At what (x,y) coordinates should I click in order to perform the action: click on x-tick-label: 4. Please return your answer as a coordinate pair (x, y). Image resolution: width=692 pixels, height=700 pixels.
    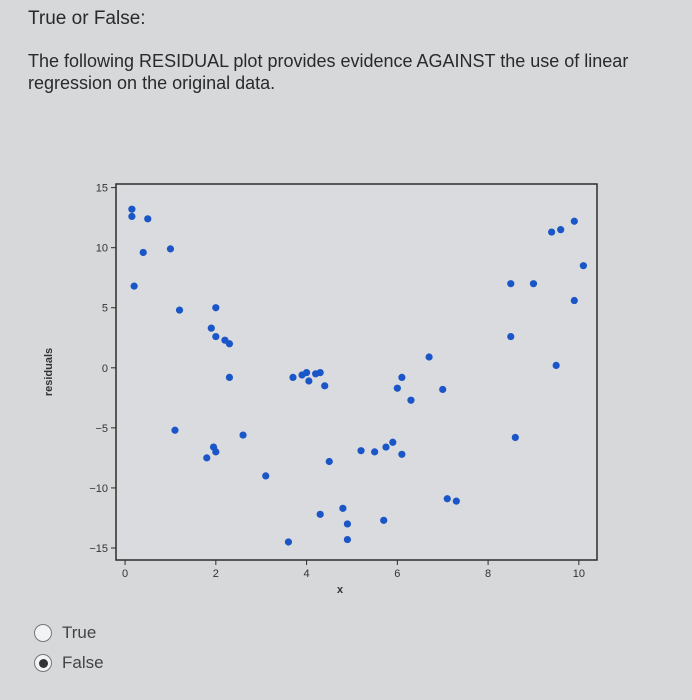
    Looking at the image, I should click on (307, 574).